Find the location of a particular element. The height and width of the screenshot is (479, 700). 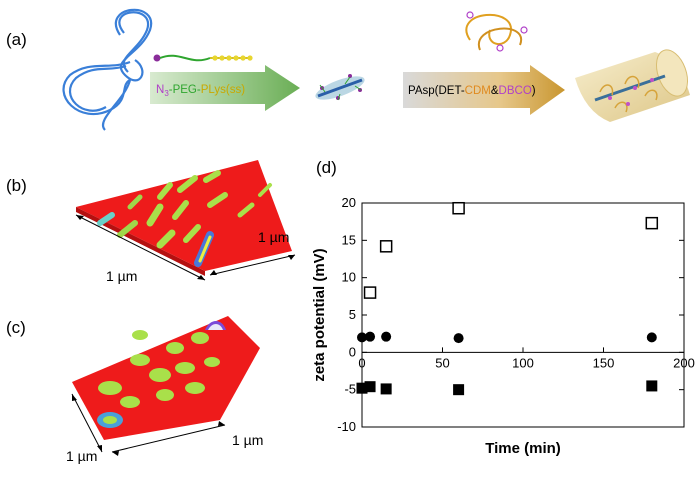

afm-particles-c is located at coordinates (161, 374).